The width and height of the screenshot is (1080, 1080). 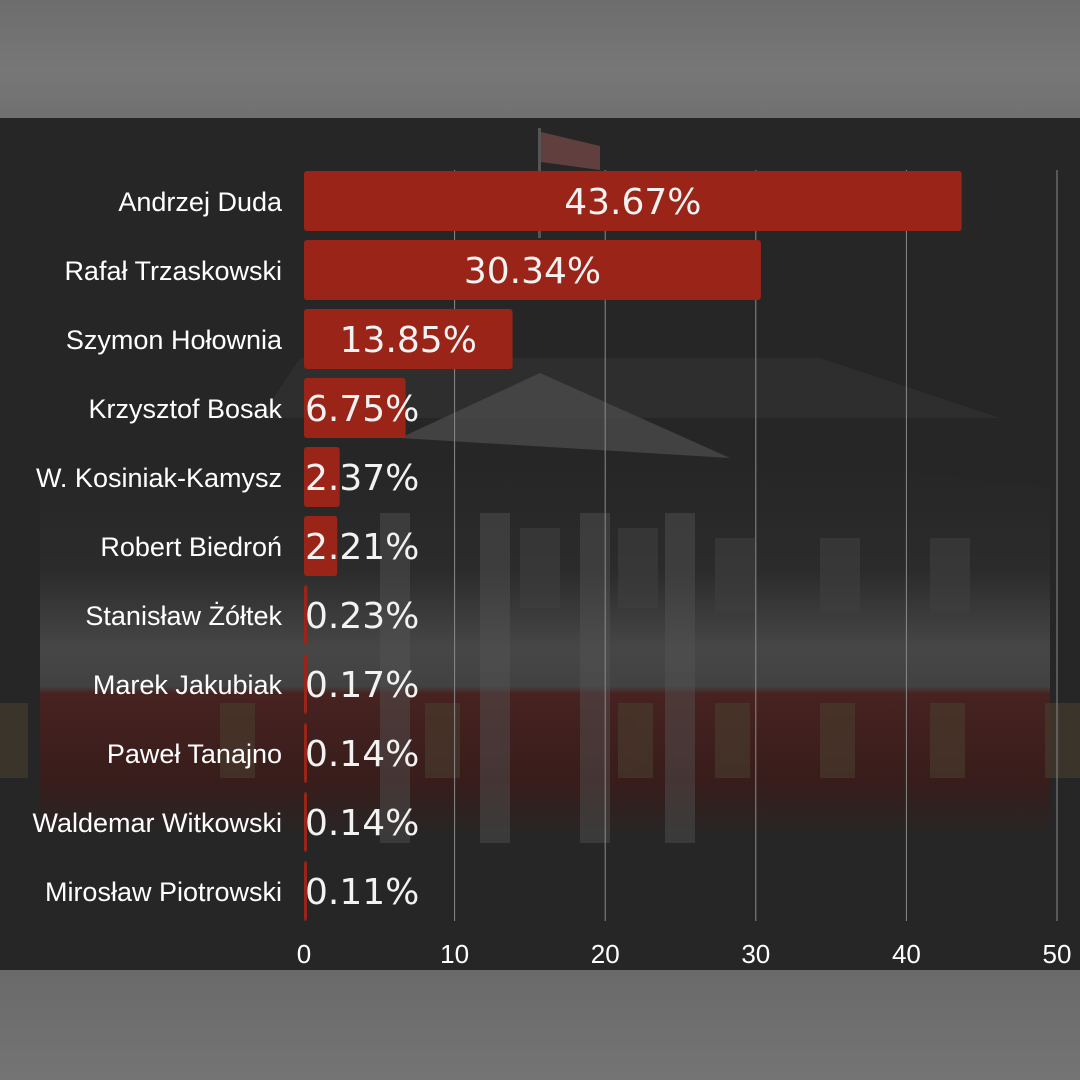 What do you see at coordinates (605, 954) in the screenshot?
I see `x-tick-label: 20` at bounding box center [605, 954].